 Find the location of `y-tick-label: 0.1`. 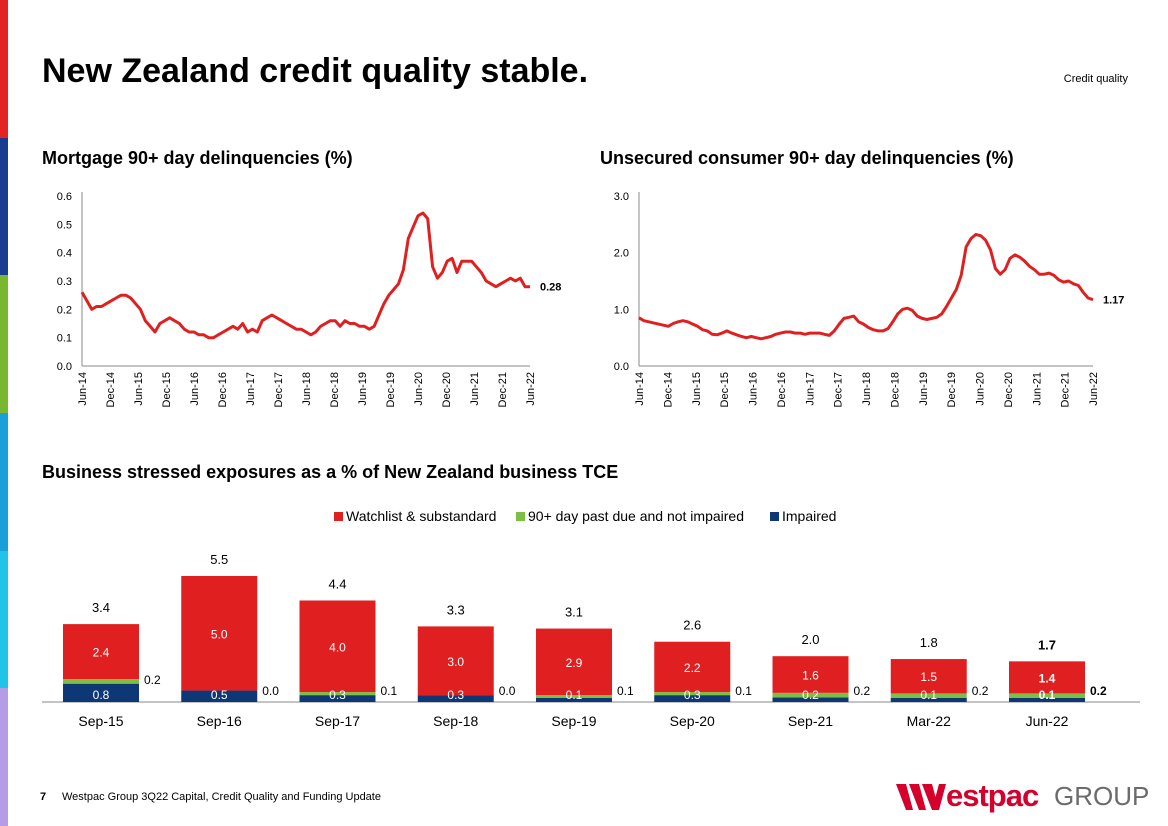

y-tick-label: 0.1 is located at coordinates (64, 339).